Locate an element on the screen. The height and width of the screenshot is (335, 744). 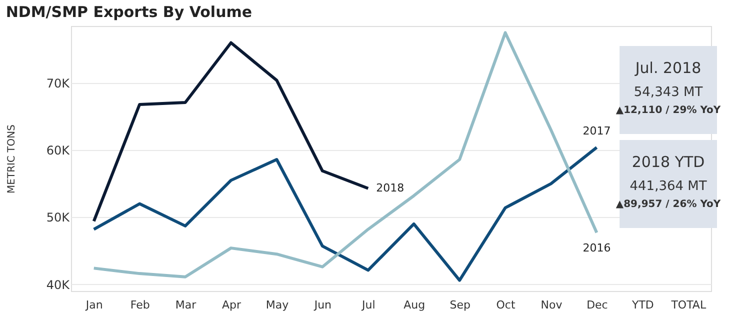
x-tick-label: Sep is located at coordinates (460, 305).